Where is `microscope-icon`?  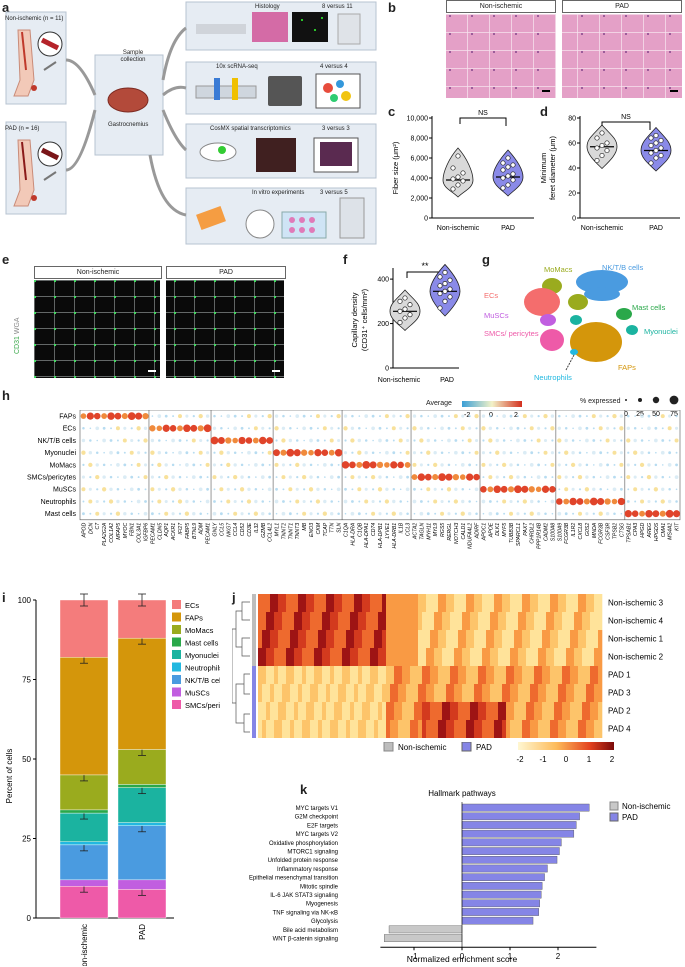 microscope-icon is located at coordinates (349, 29).